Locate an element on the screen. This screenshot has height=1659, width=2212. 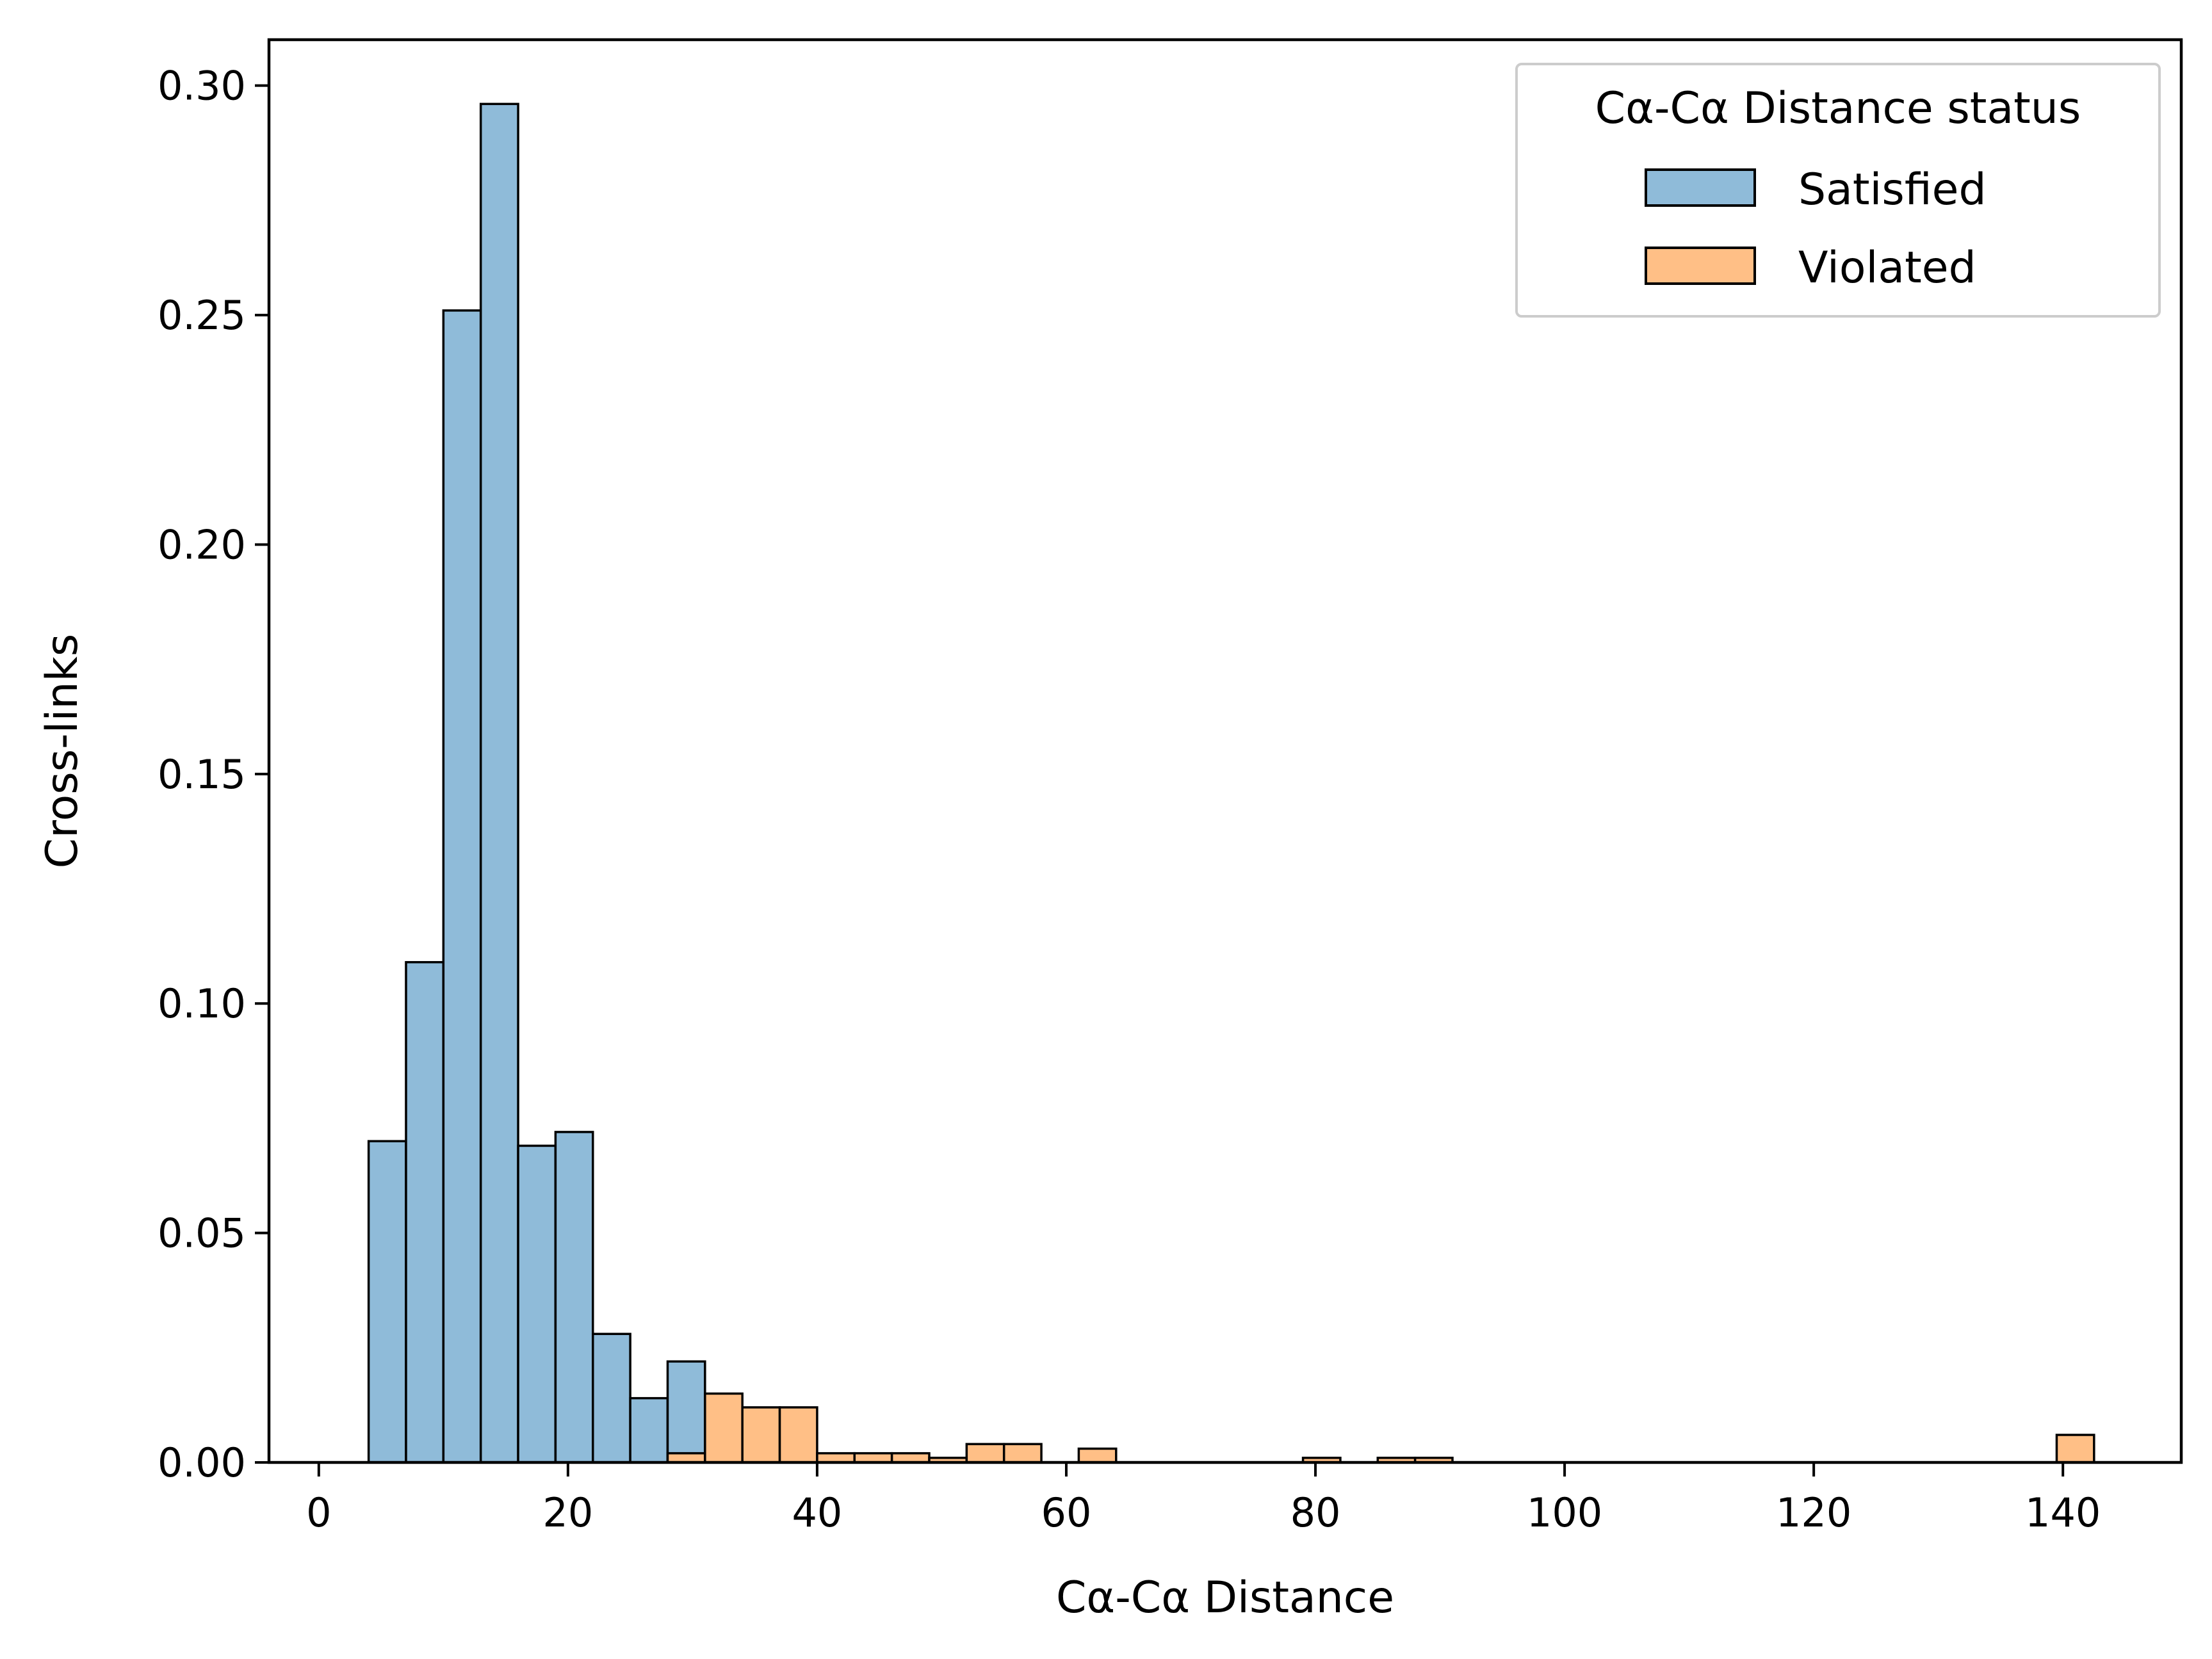
legend: Cα-Cα Distance status Satisfied Violated is located at coordinates (1838, 190).